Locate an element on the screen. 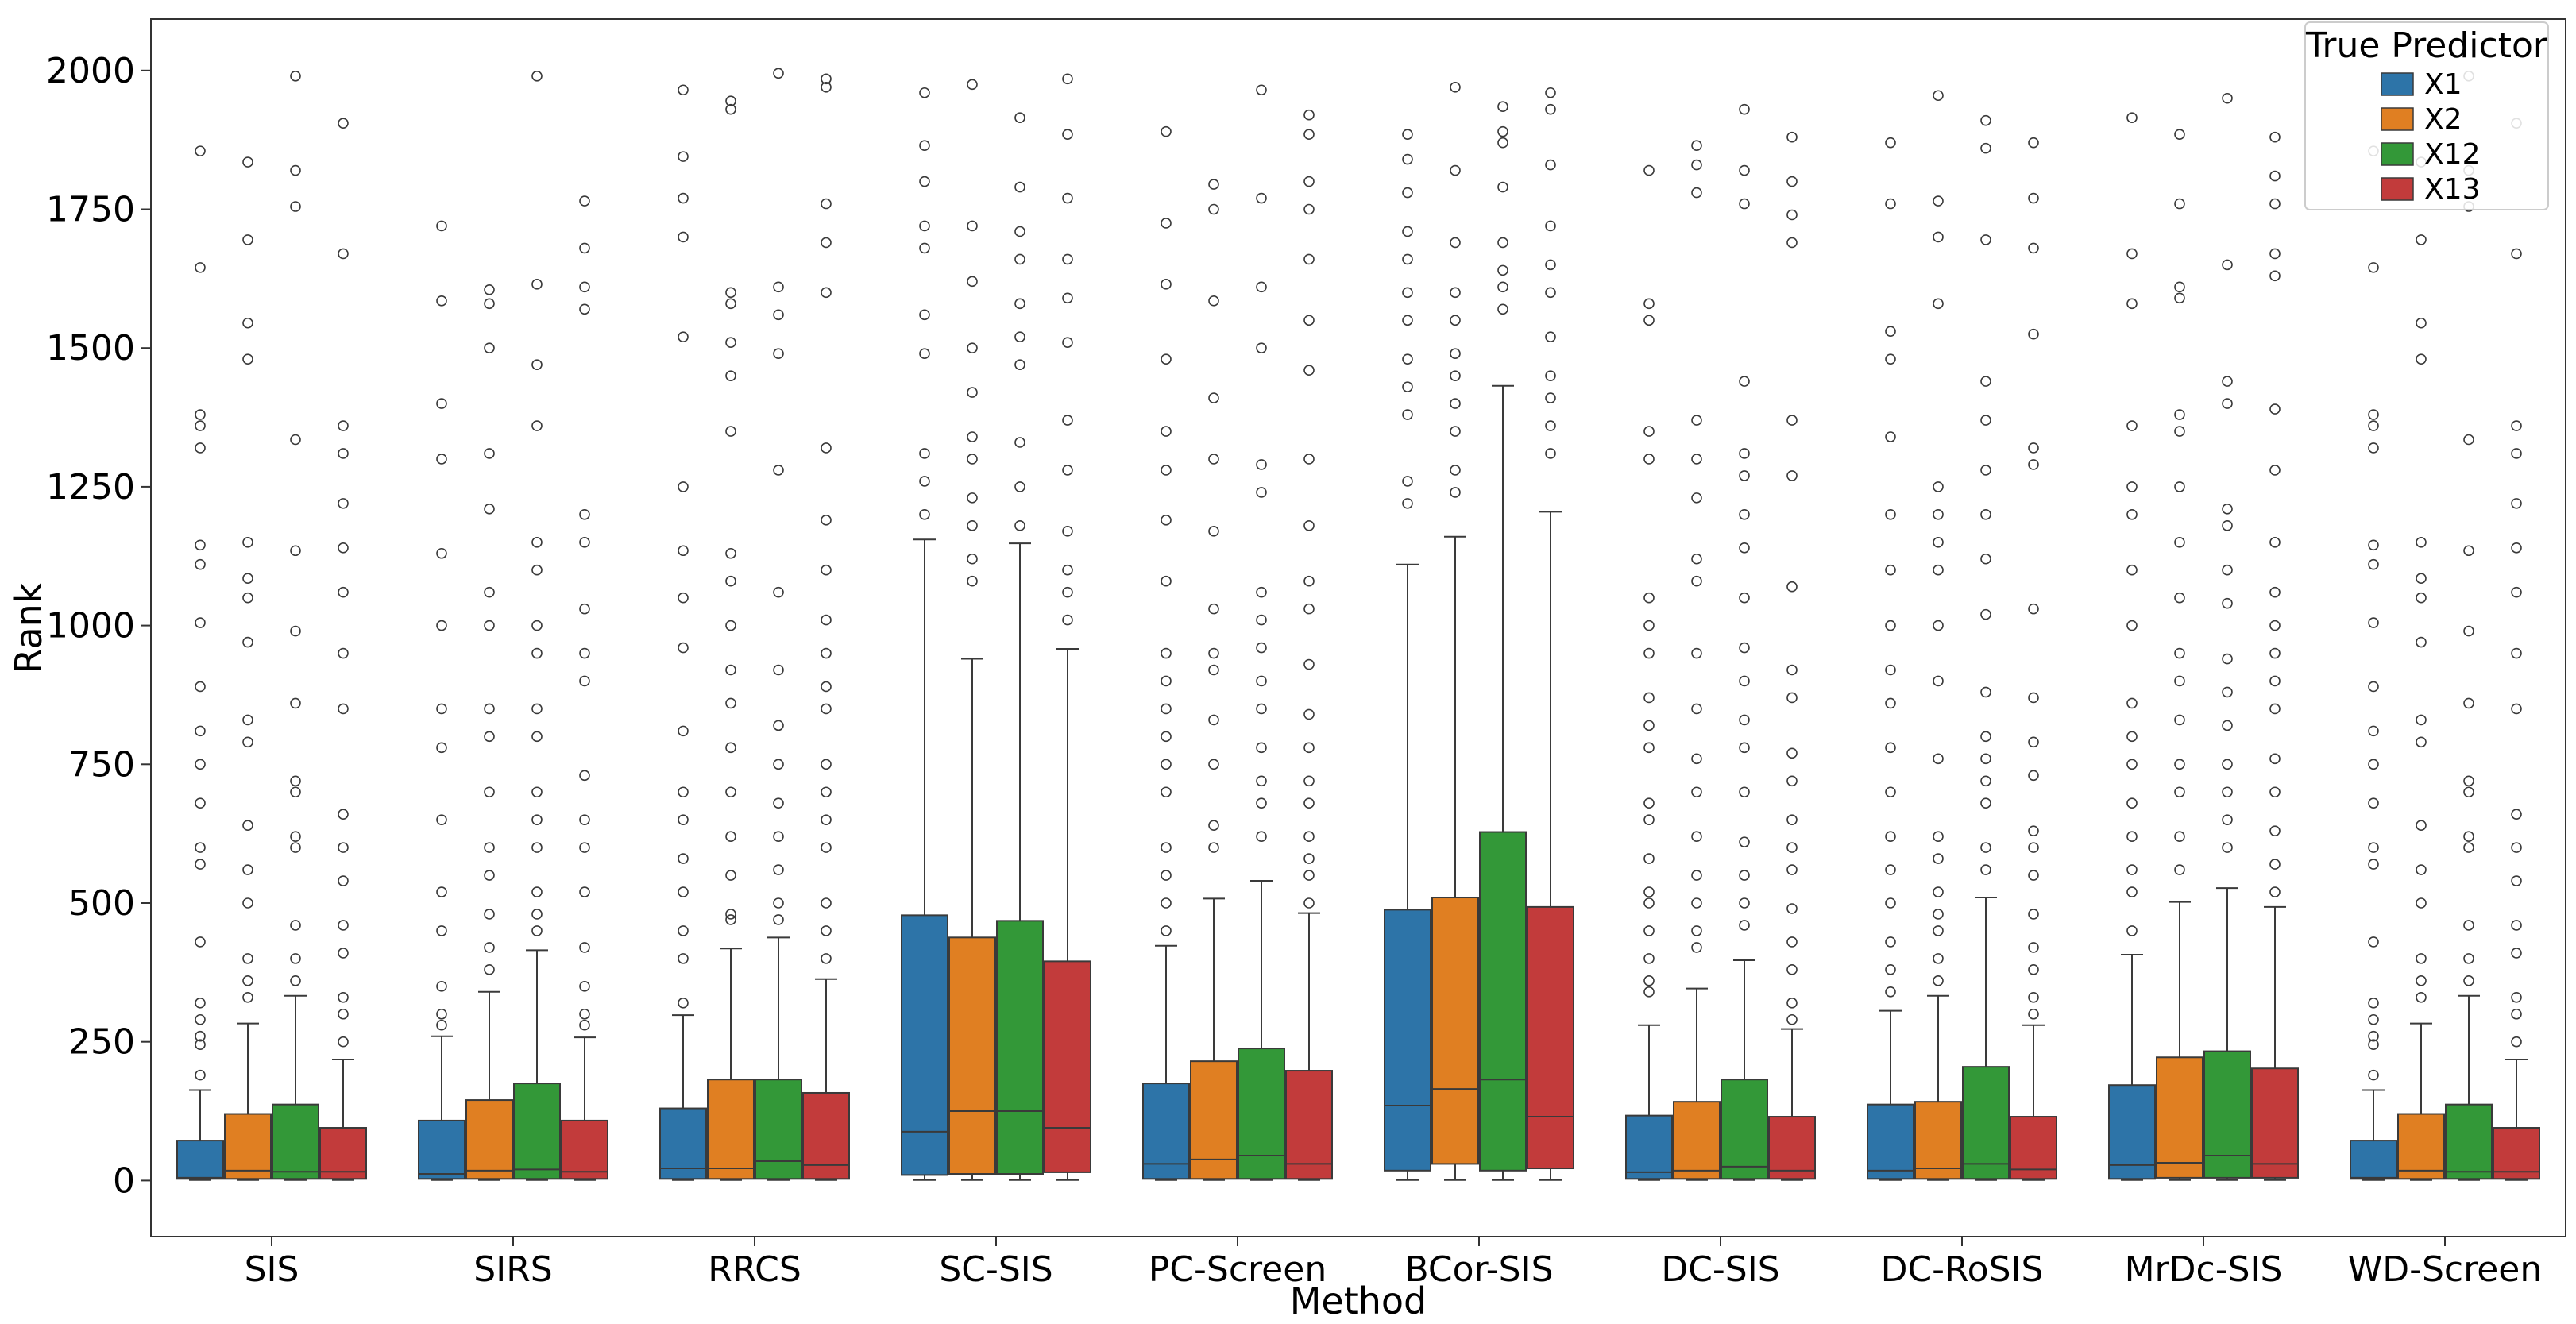 This screenshot has width=2576, height=1324. box-x2-rrcs is located at coordinates (731, 638).